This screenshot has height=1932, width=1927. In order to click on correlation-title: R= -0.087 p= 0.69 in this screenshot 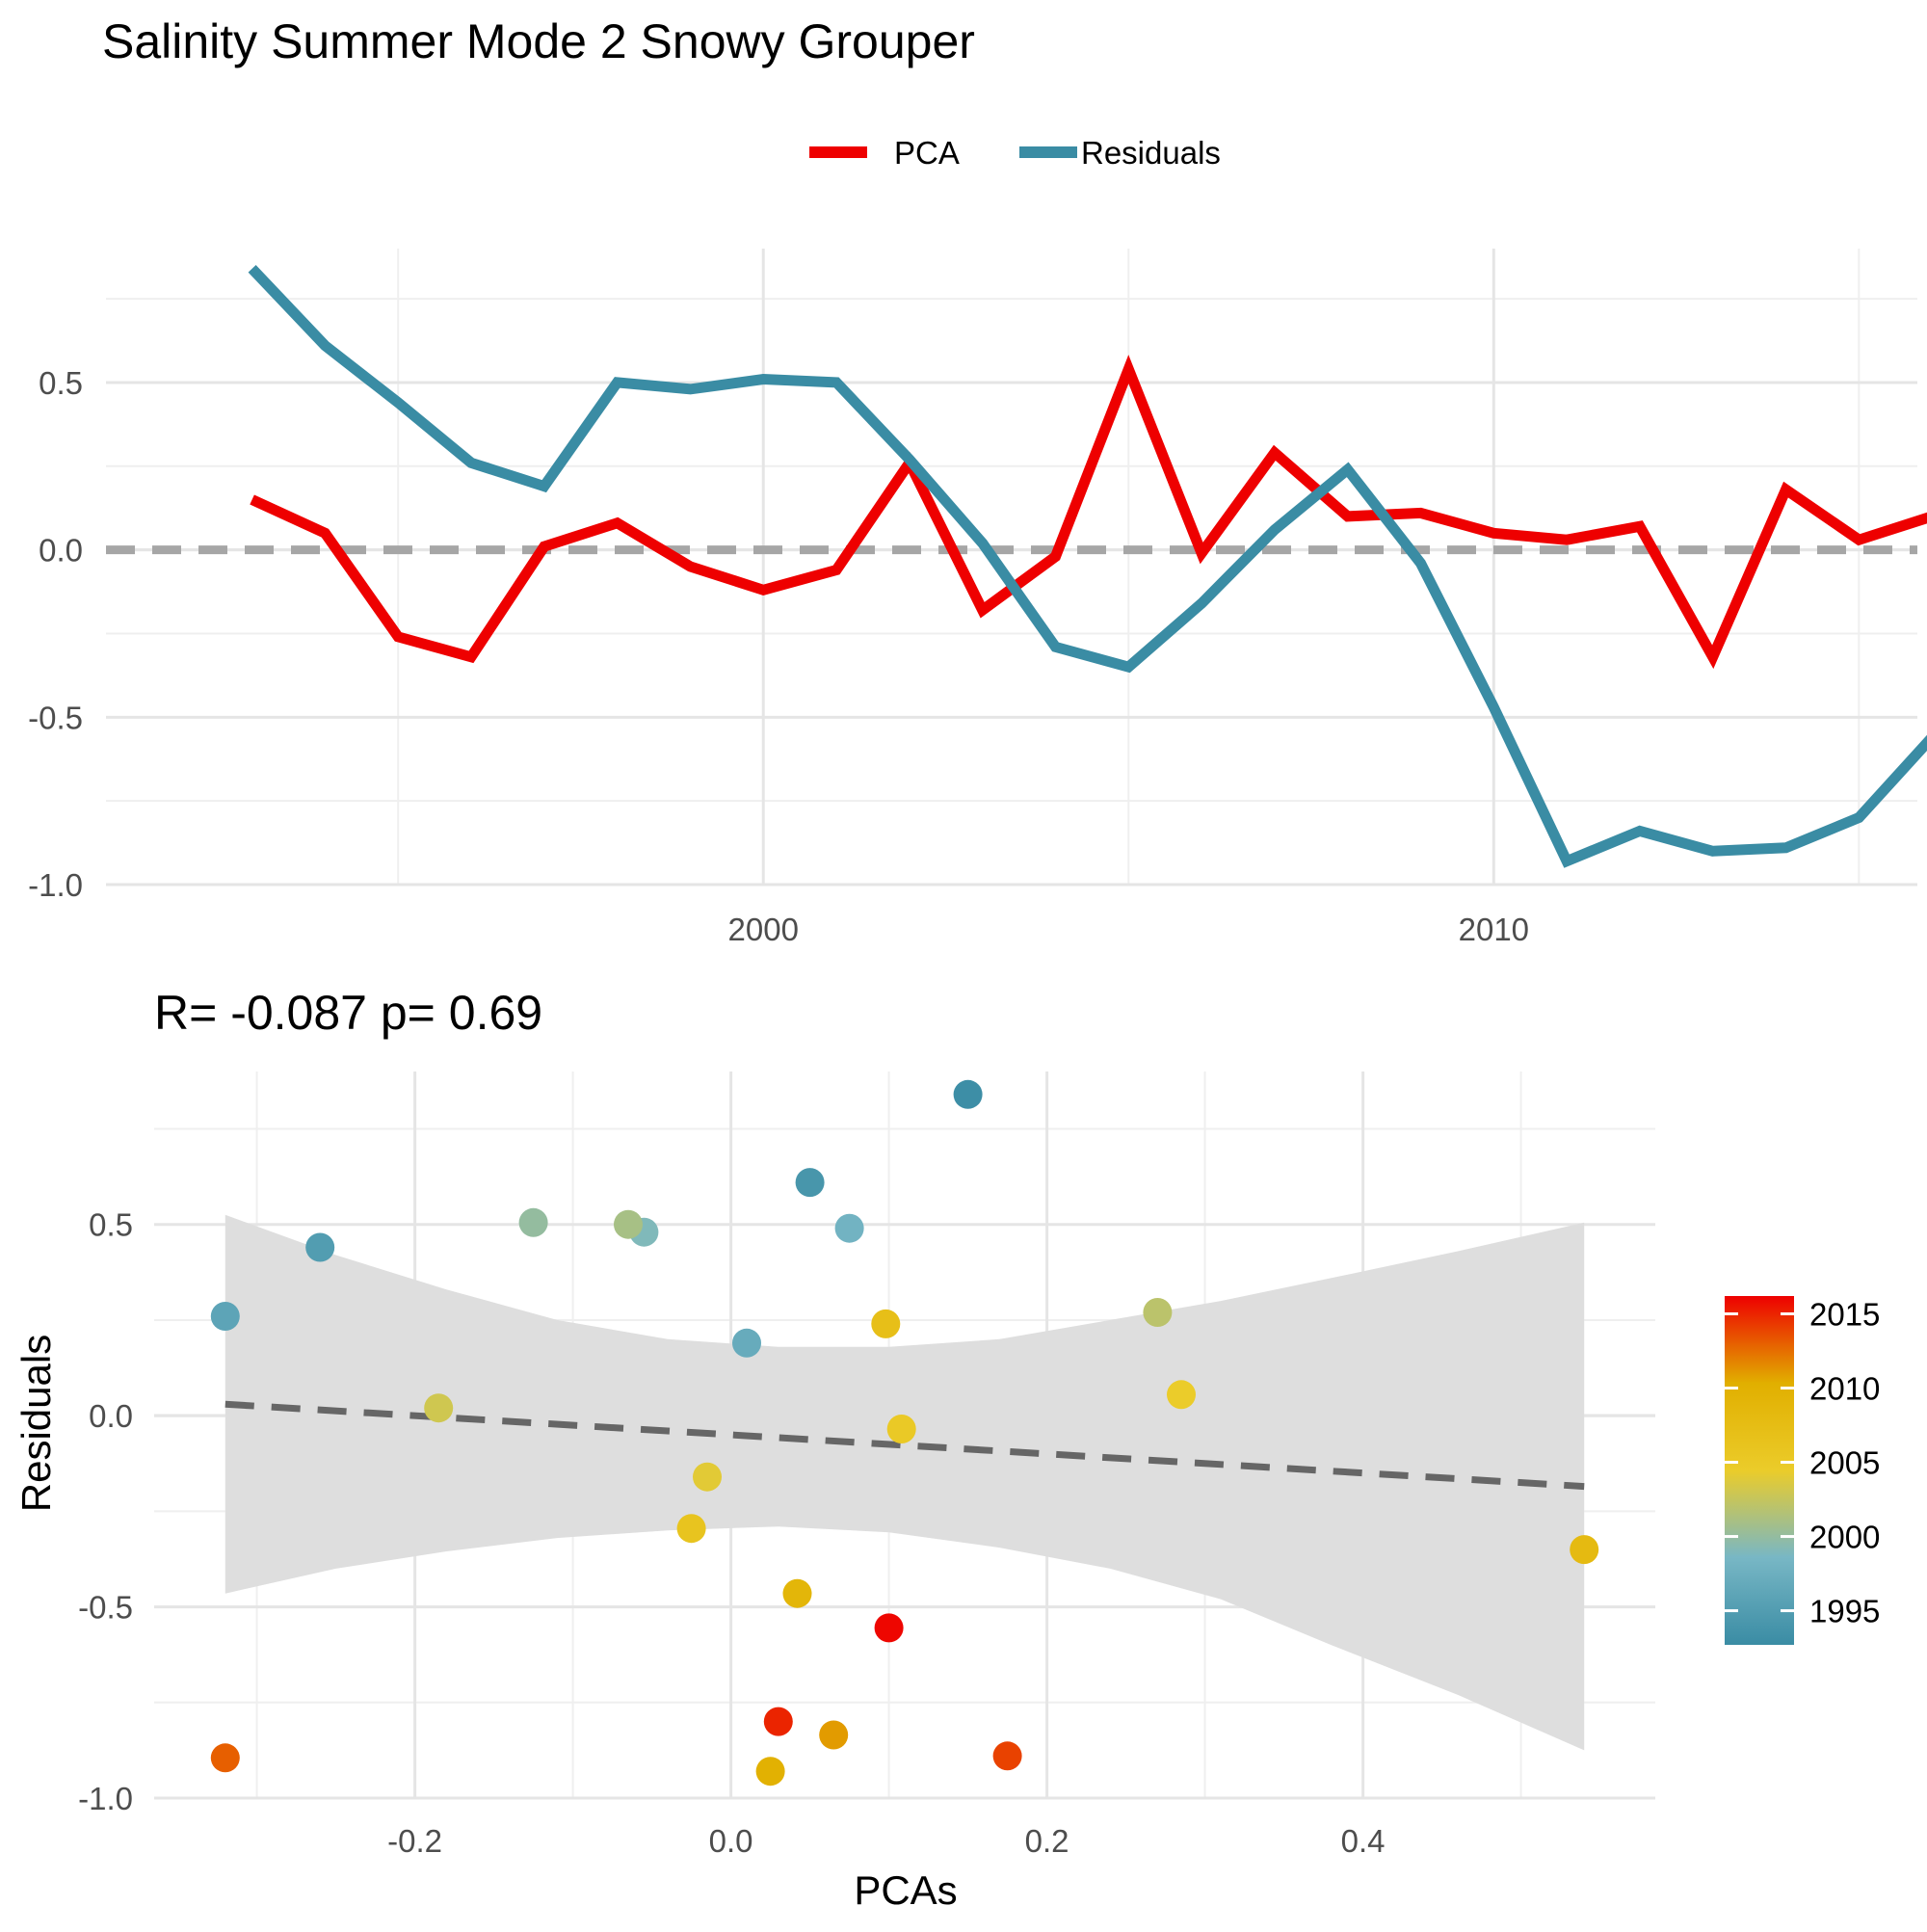, I will do `click(348, 1013)`.